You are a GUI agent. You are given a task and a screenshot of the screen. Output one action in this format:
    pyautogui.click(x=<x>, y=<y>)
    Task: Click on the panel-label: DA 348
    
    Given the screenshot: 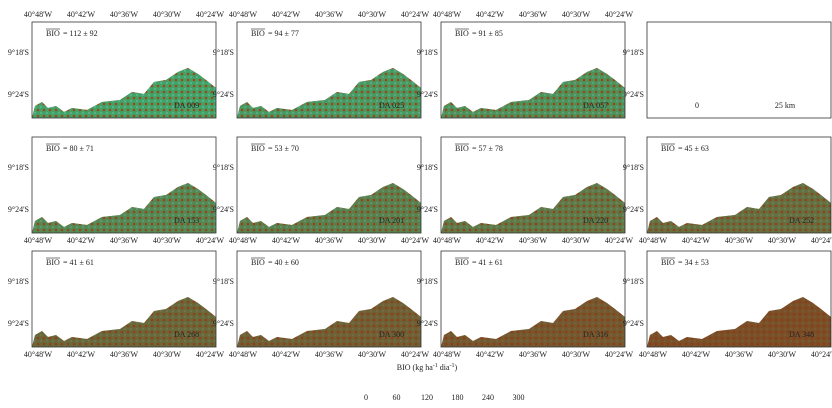 What is the action you would take?
    pyautogui.click(x=801, y=334)
    